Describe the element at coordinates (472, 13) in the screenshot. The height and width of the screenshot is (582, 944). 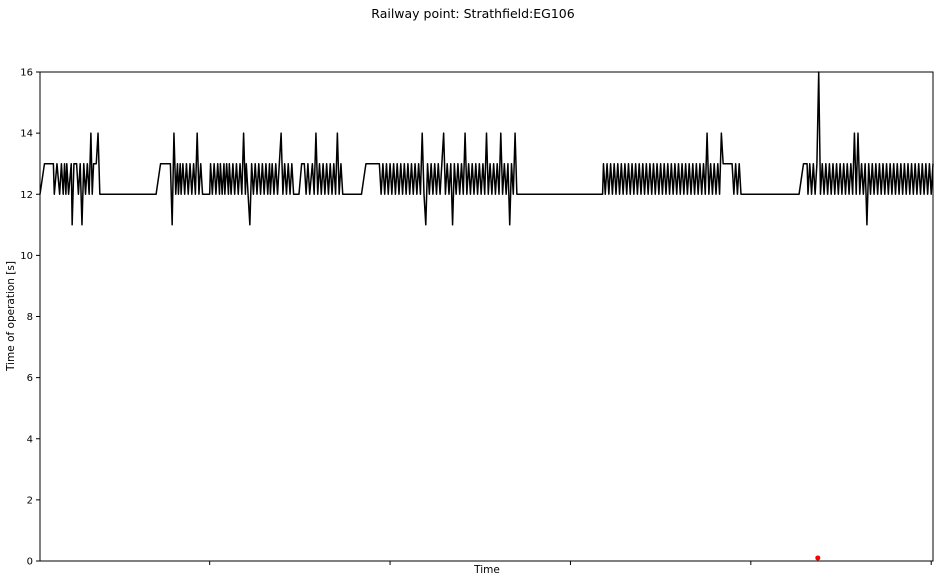
I see `chart-title: Railway point: Strathfield:EG106` at that location.